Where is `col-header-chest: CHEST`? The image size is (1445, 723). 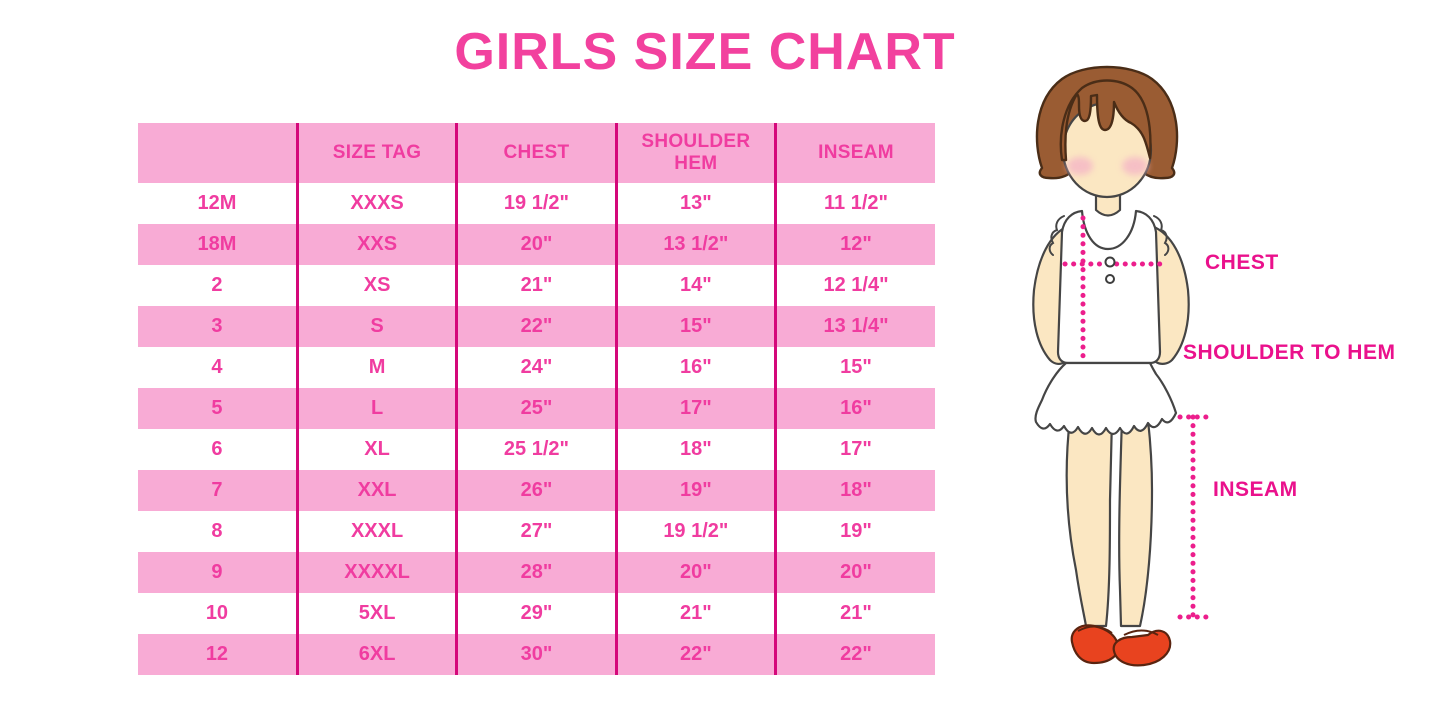
col-header-chest: CHEST is located at coordinates (537, 153).